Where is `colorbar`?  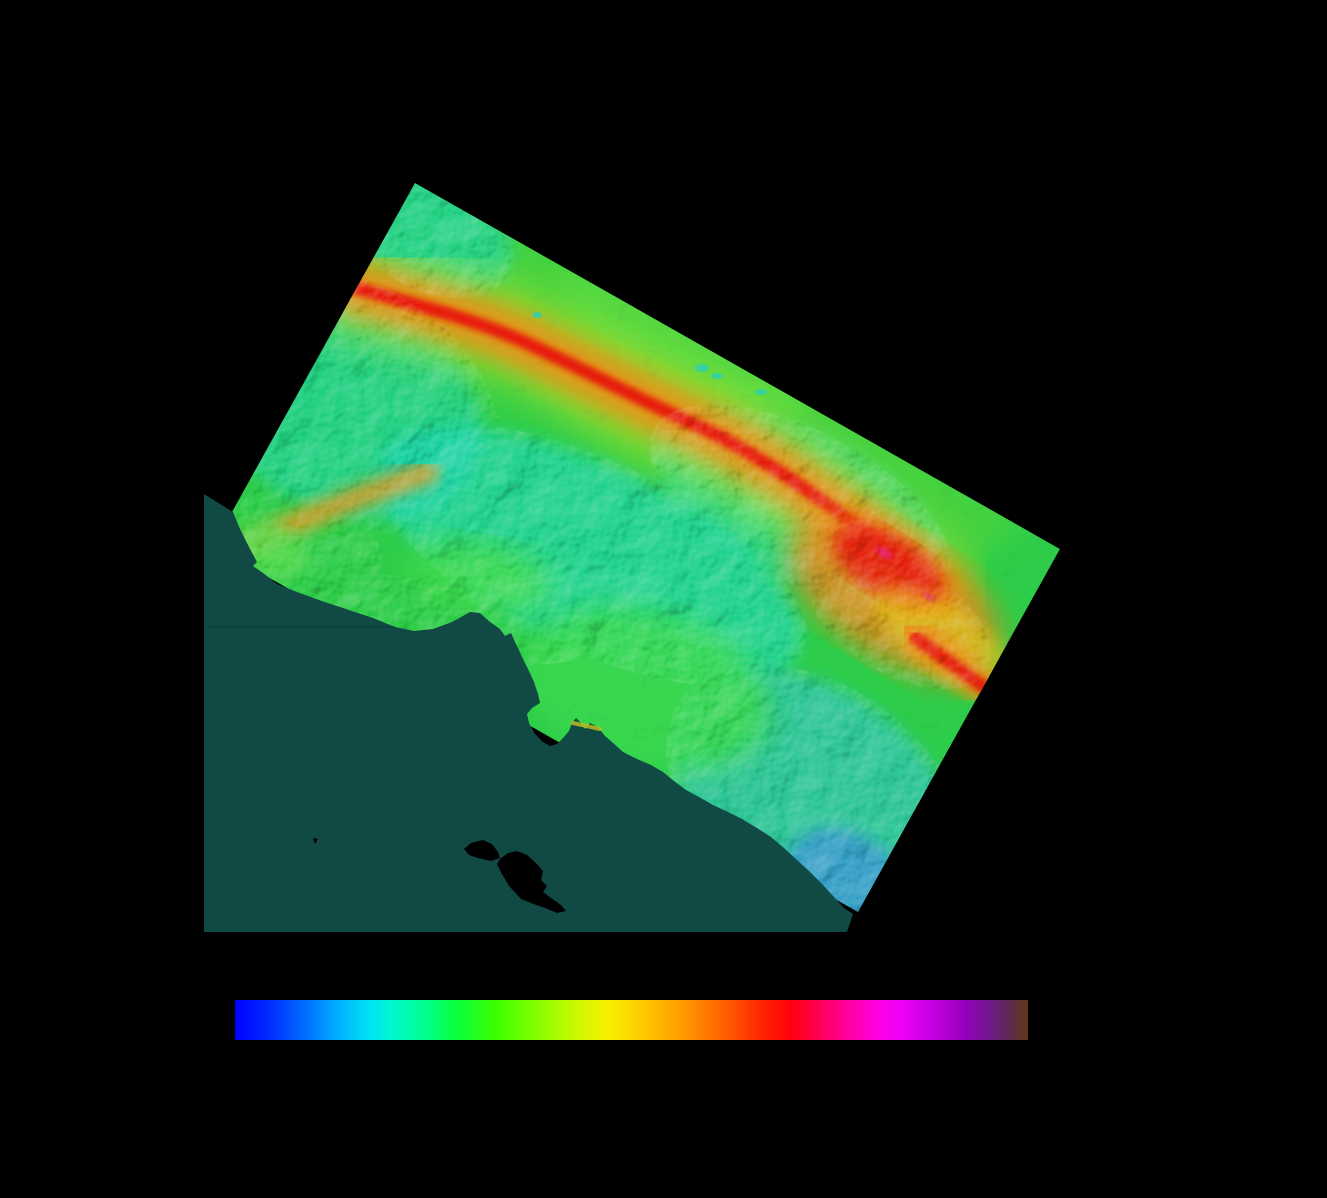
colorbar is located at coordinates (631, 1020).